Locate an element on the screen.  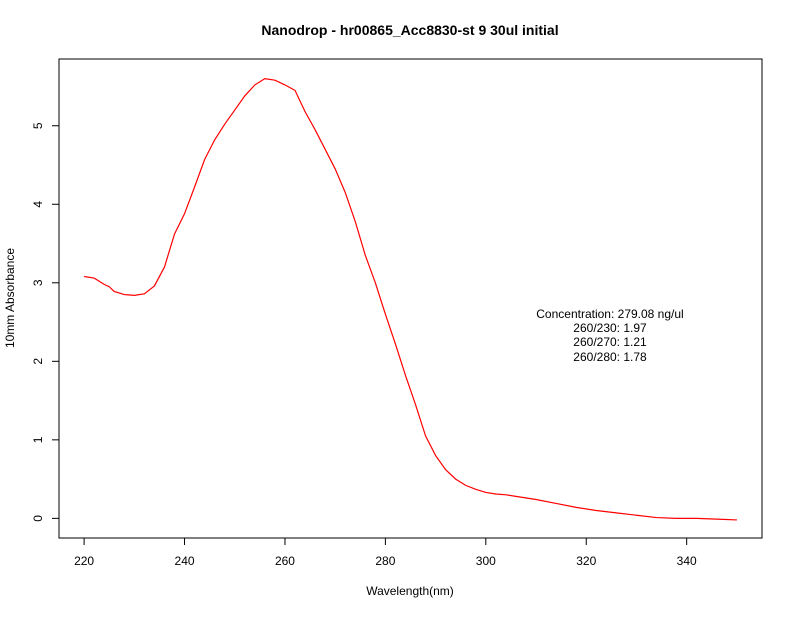
x-tick-label: 260 is located at coordinates (285, 561).